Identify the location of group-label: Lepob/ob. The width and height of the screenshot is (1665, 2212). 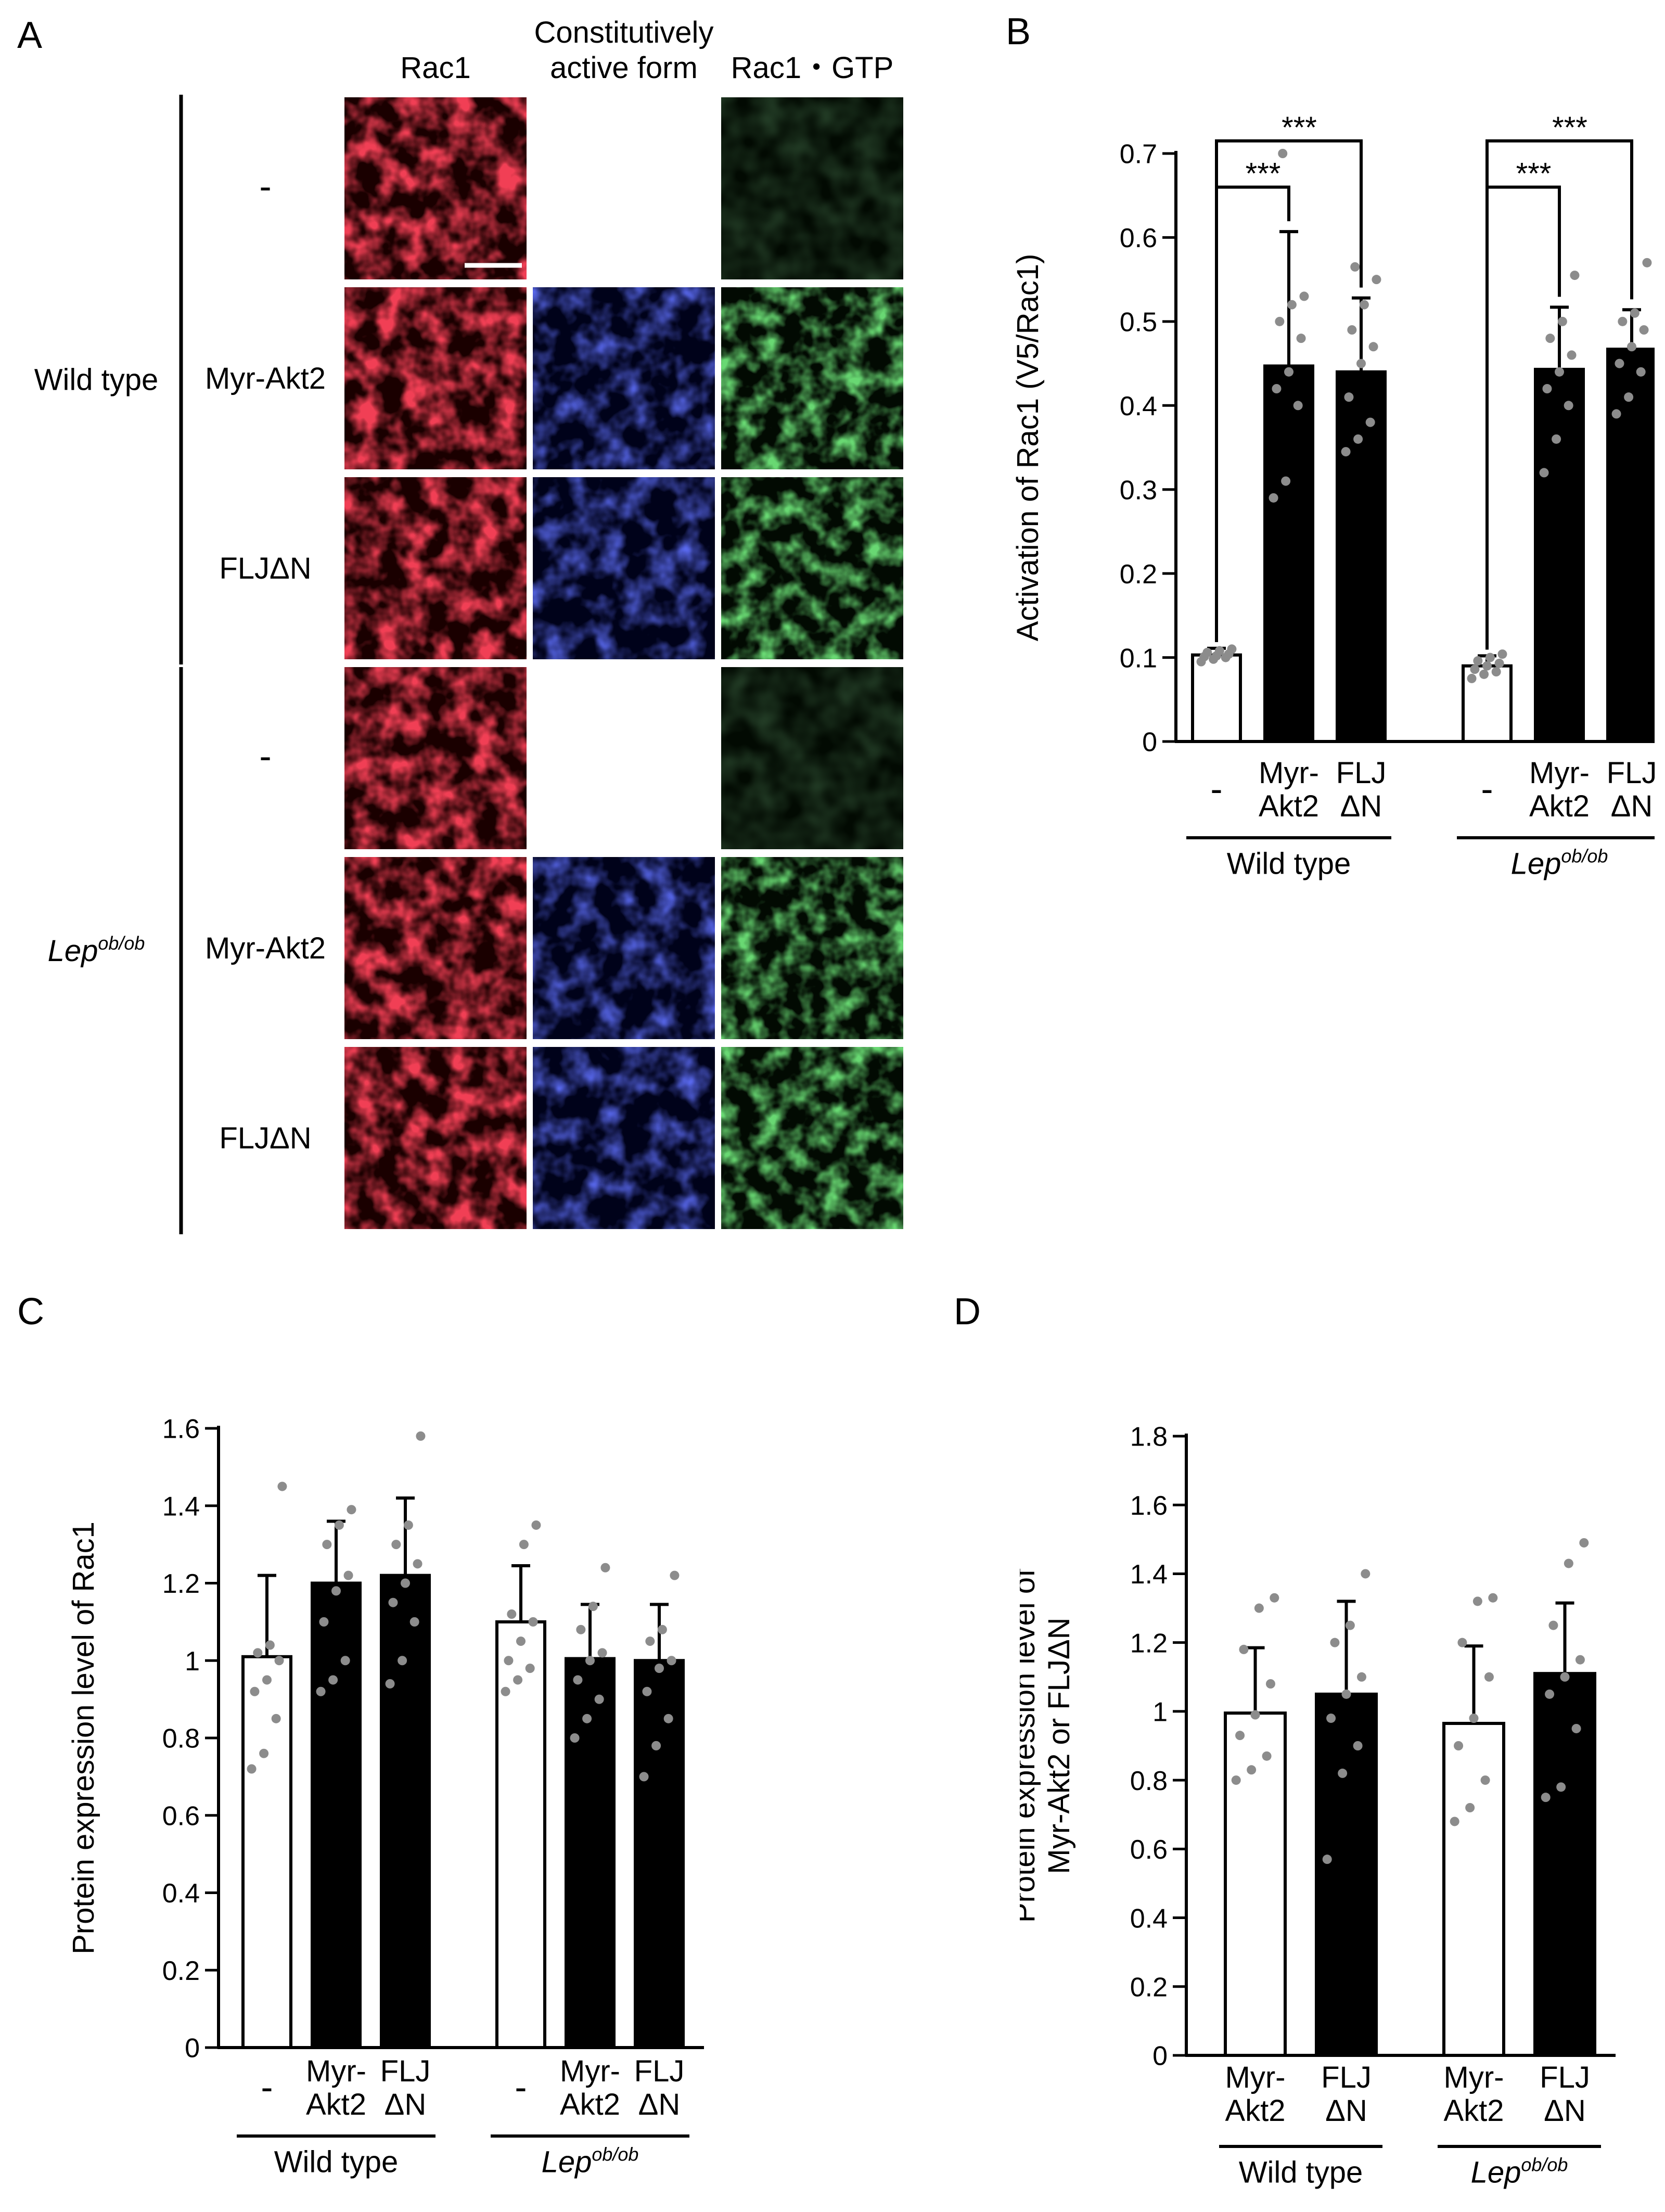
(590, 2161).